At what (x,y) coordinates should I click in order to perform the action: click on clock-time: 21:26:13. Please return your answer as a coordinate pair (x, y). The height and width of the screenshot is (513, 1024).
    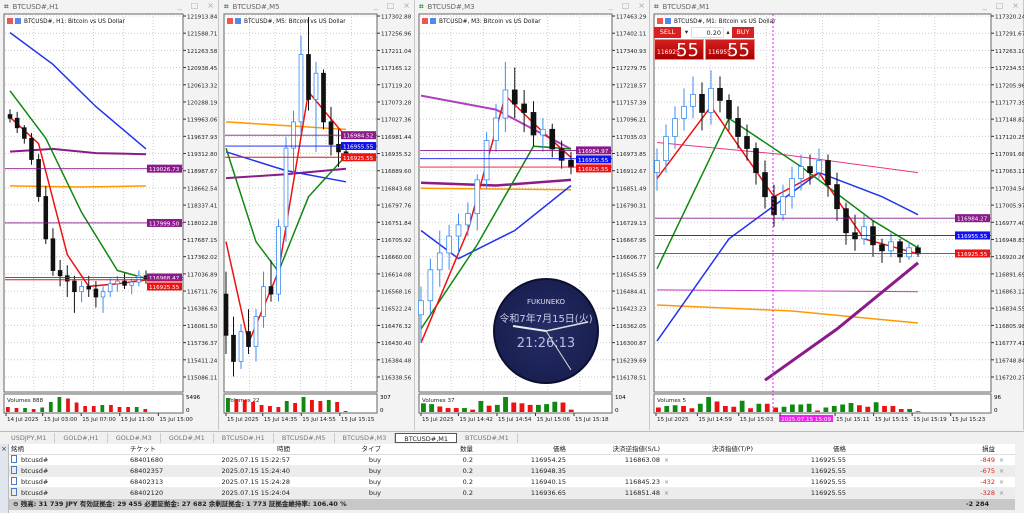
    Looking at the image, I should click on (546, 343).